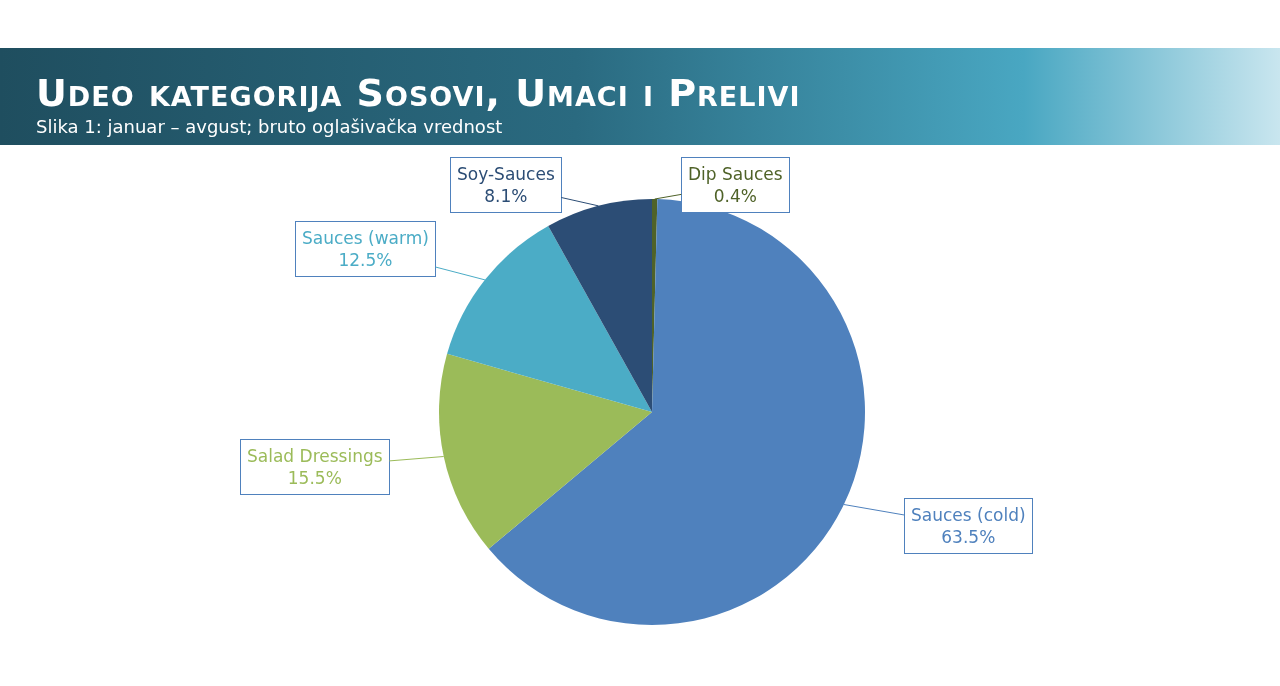 Image resolution: width=1280 pixels, height=686 pixels. I want to click on pie-slice, so click(600, 305).